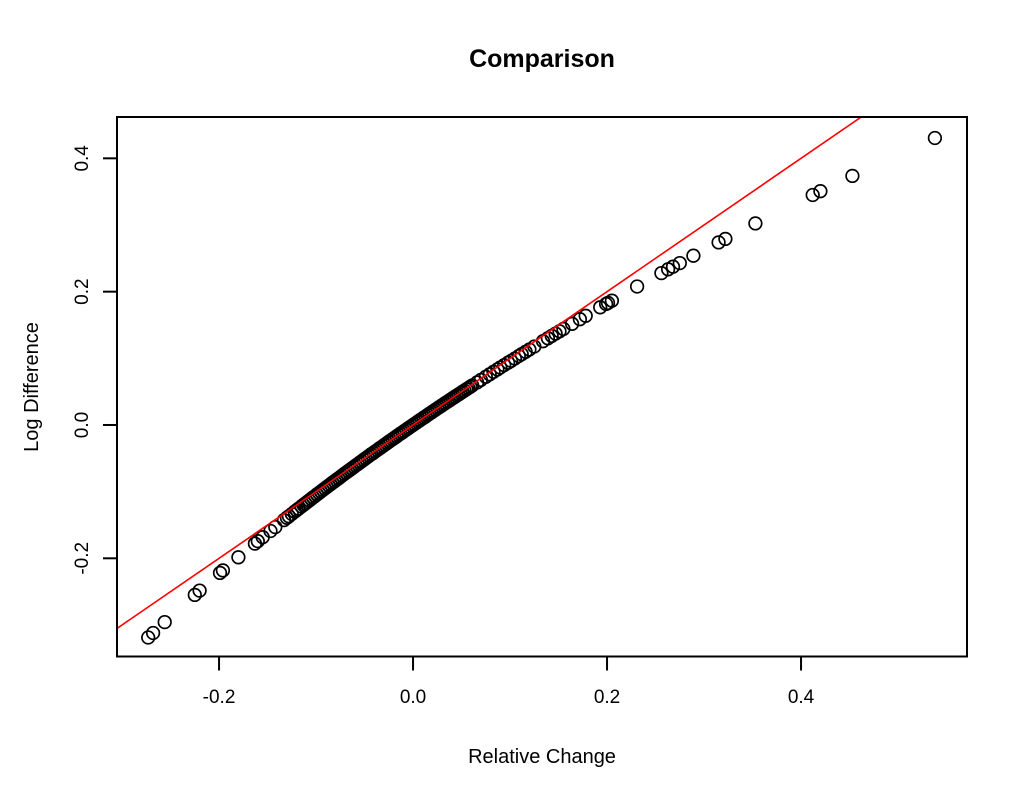 The image size is (1027, 804). Describe the element at coordinates (82, 425) in the screenshot. I see `y-tick-label: 0.0` at that location.